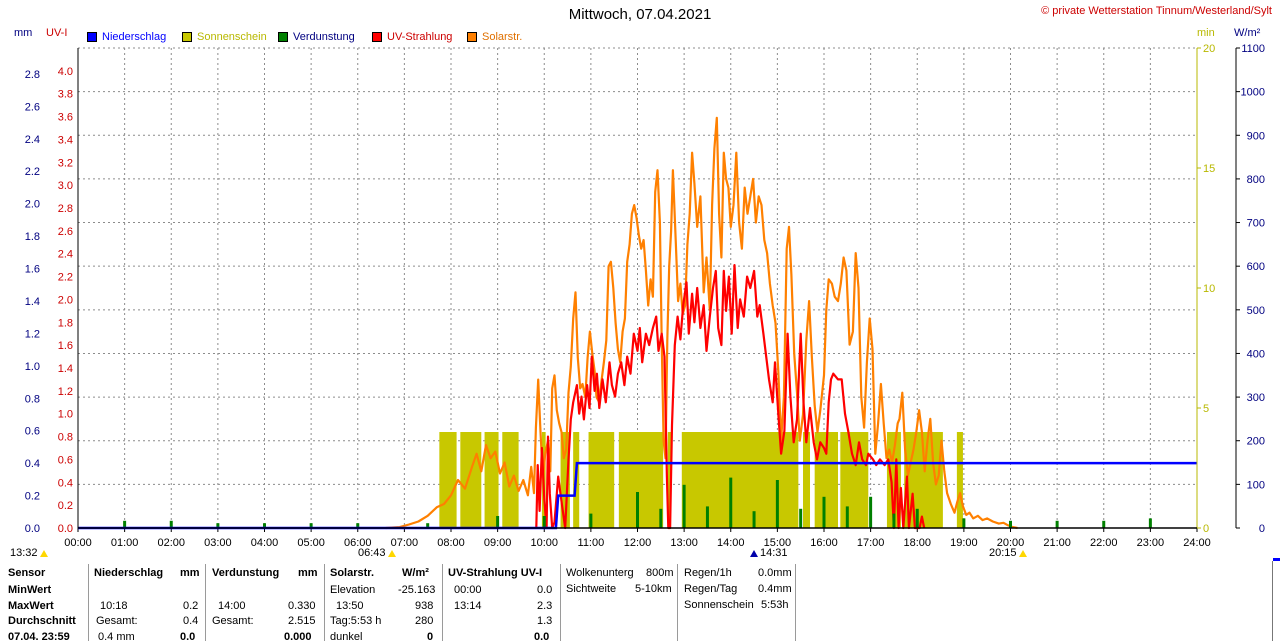 The width and height of the screenshot is (1280, 643). Describe the element at coordinates (1209, 49) in the screenshot. I see `y-tick-label-min: 20` at that location.